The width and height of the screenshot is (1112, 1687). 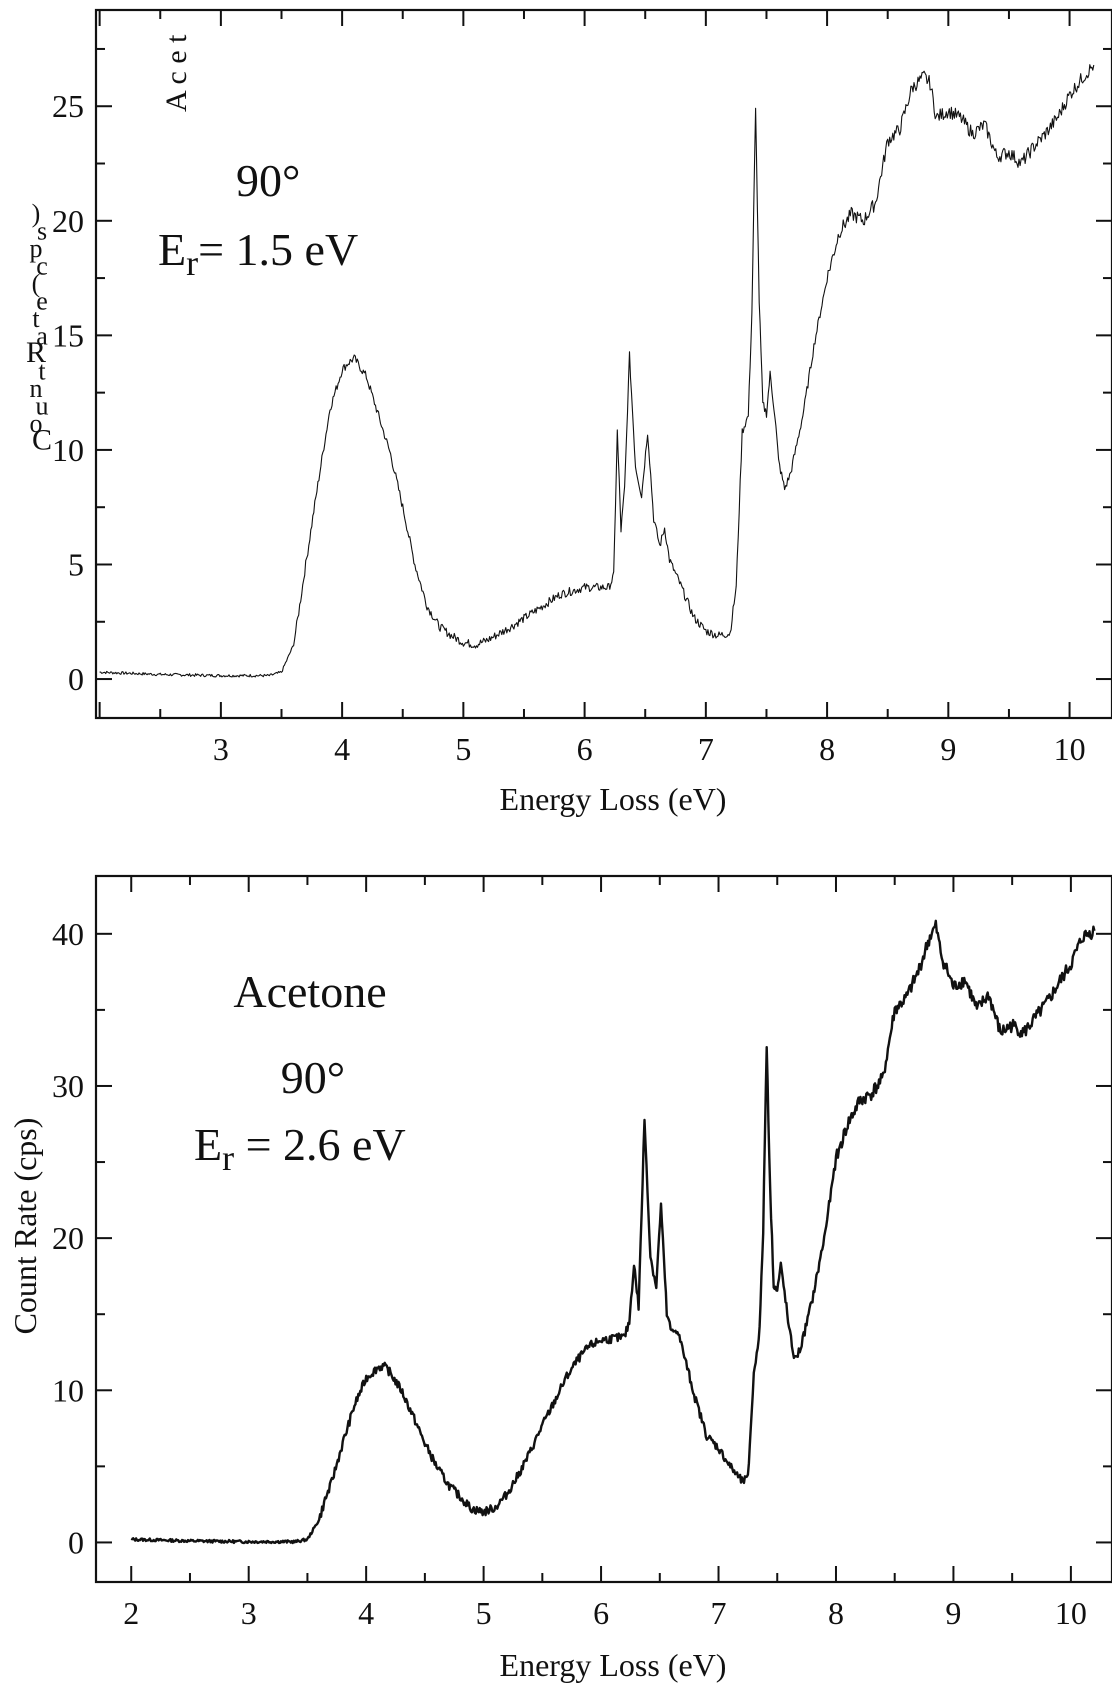 What do you see at coordinates (268, 180) in the screenshot?
I see `top-angle-annotation: 90°` at bounding box center [268, 180].